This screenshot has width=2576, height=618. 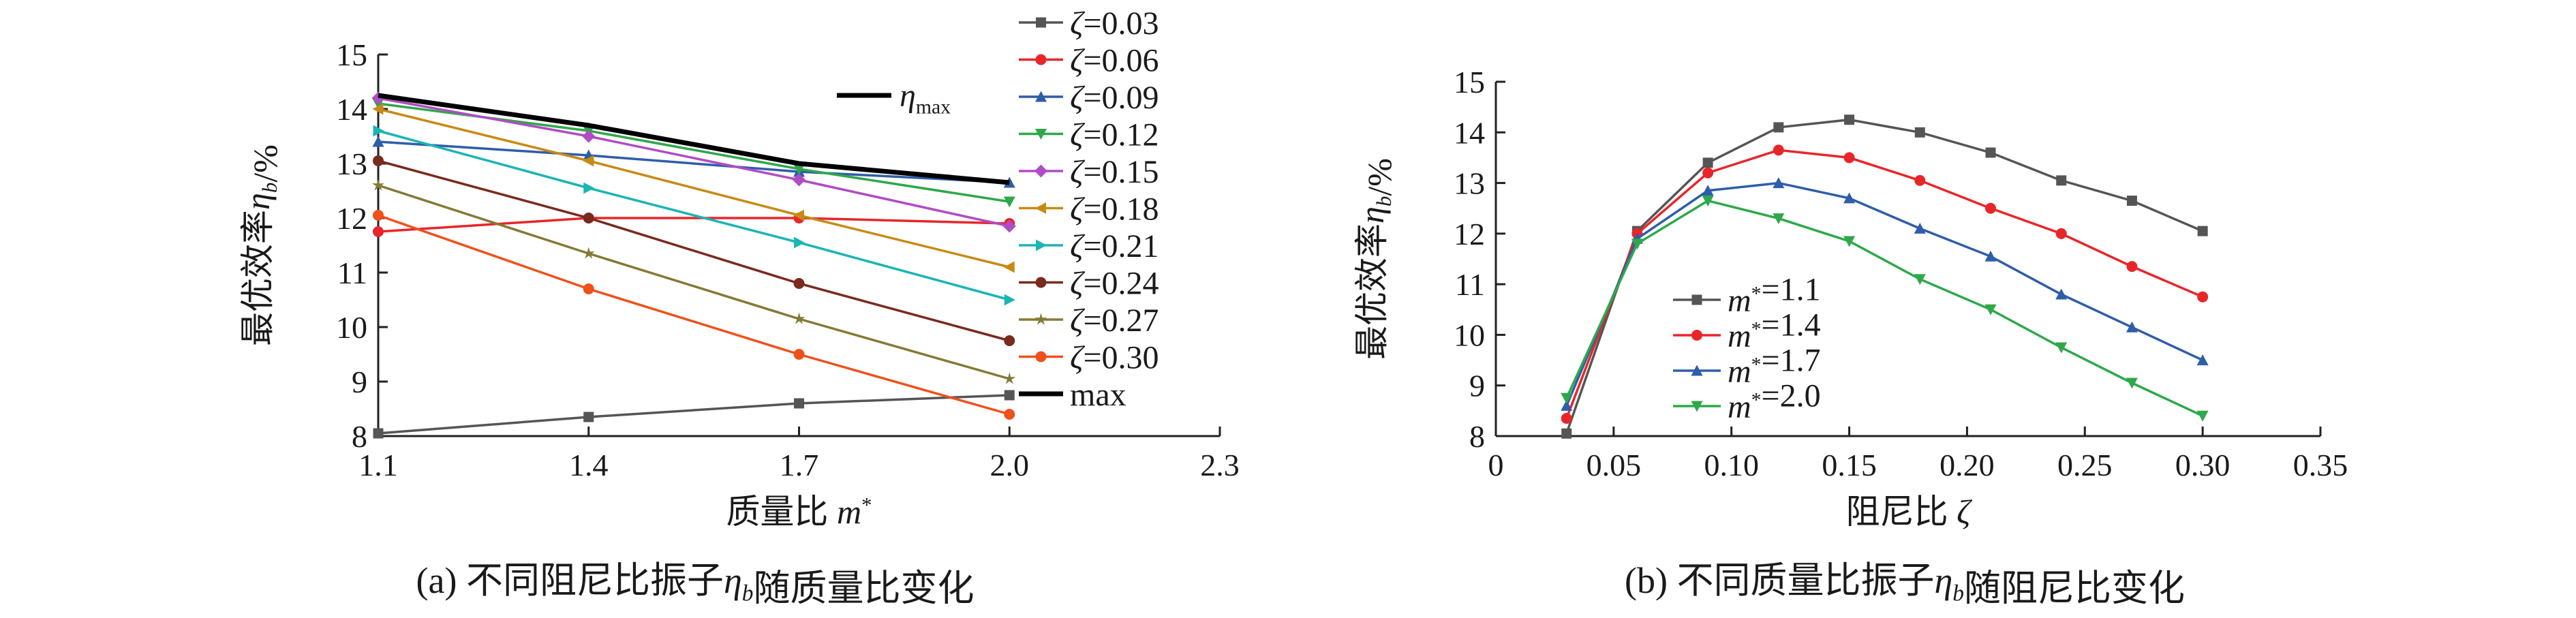 I want to click on y-tick-label: 11, so click(x=352, y=273).